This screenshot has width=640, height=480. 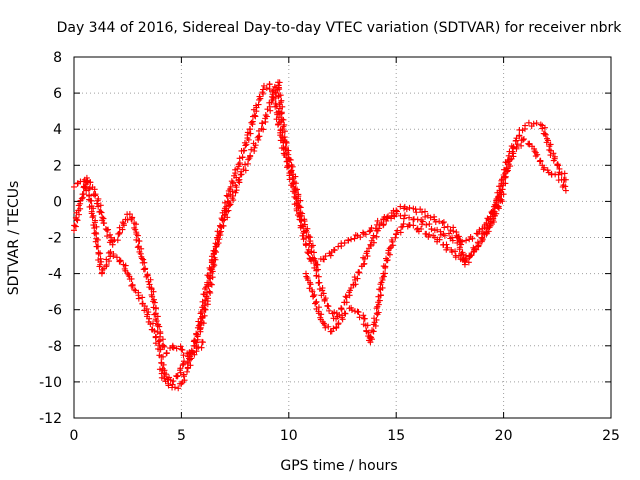 What do you see at coordinates (289, 436) in the screenshot?
I see `x-tick-label: 10` at bounding box center [289, 436].